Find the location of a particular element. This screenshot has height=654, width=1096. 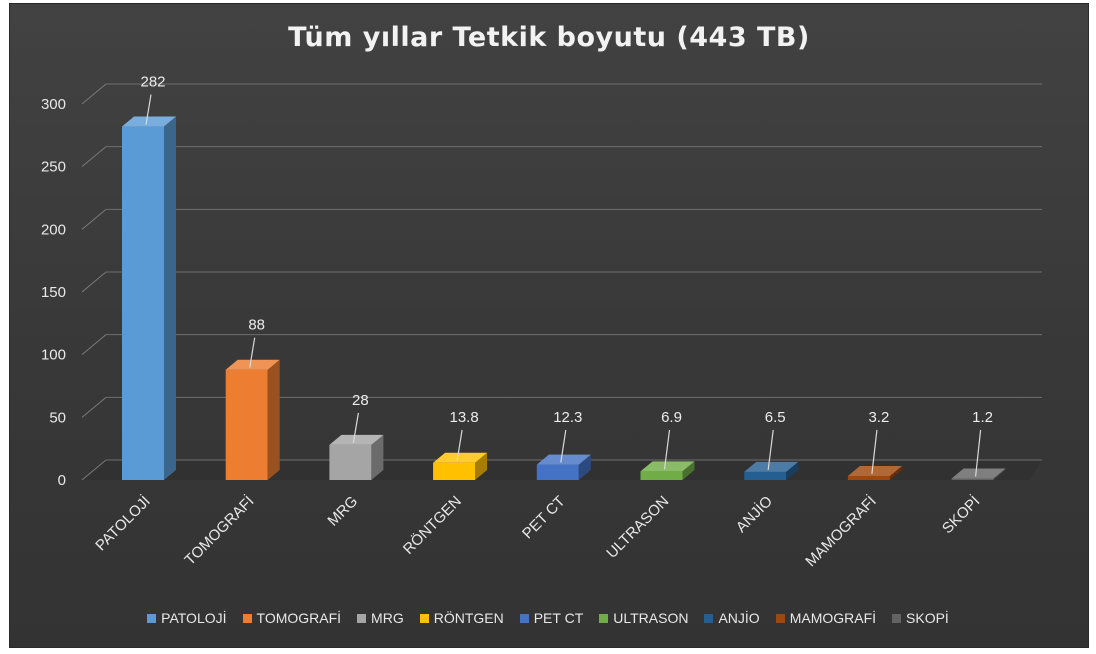

y-tick-label: 0 is located at coordinates (62, 480).